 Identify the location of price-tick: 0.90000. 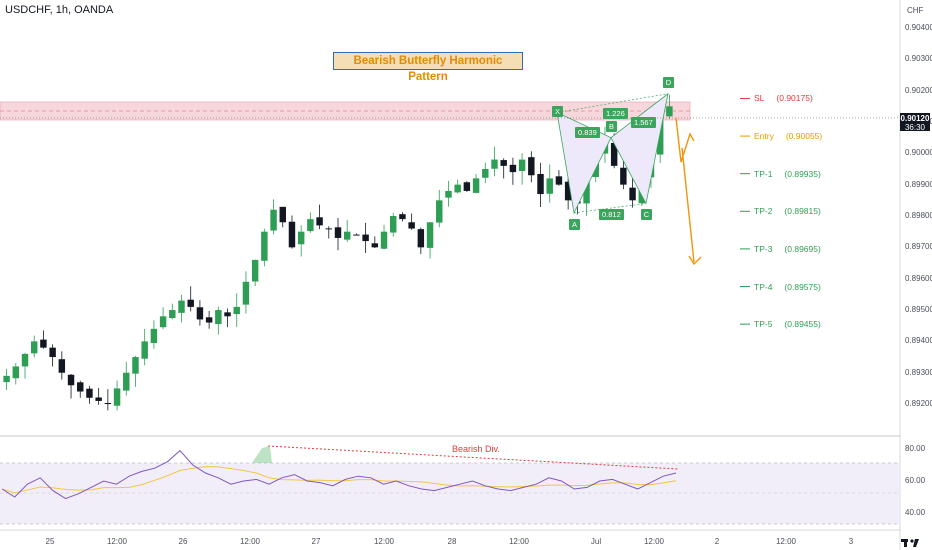
(918, 153).